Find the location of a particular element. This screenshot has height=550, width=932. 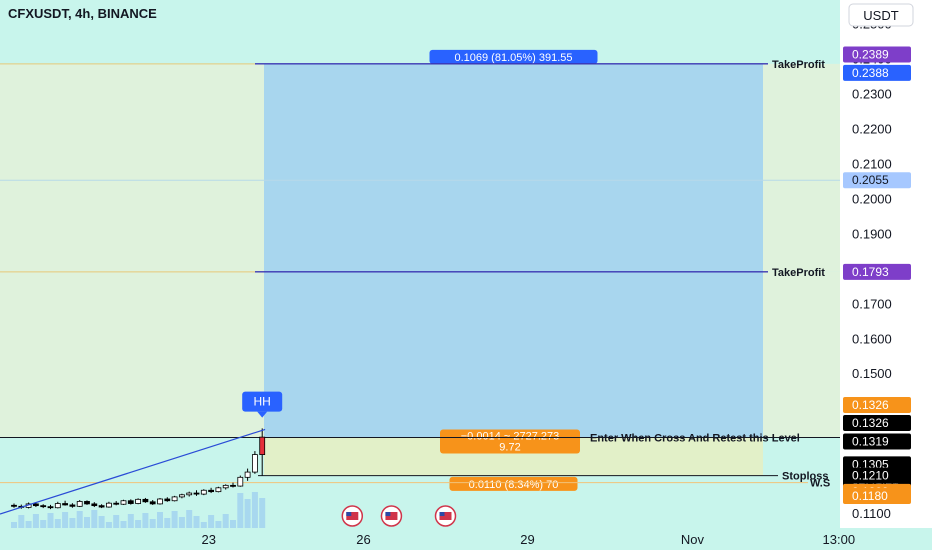

event-icons is located at coordinates (399, 516).